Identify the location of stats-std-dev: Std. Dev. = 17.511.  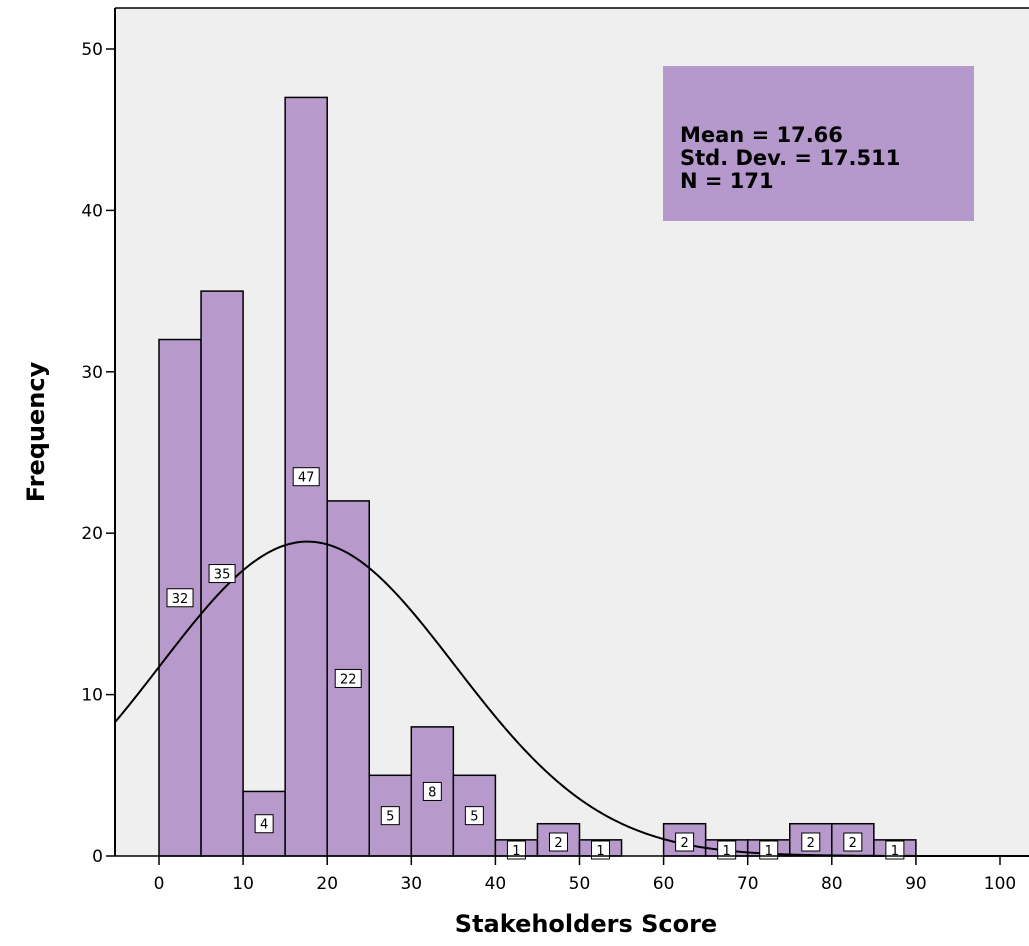
(790, 158).